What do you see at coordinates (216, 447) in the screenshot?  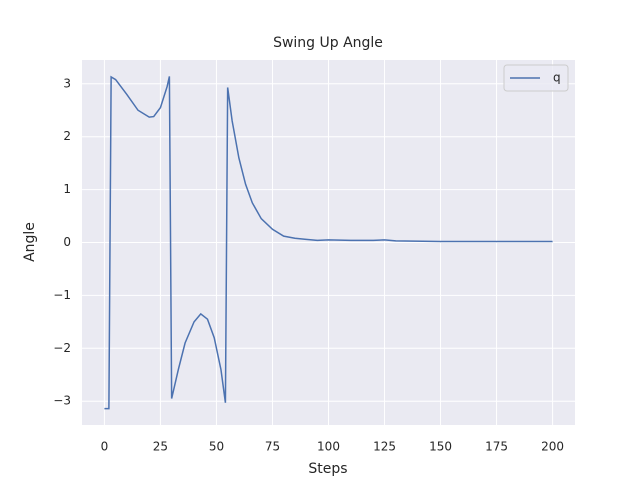 I see `x-tick-label: 50` at bounding box center [216, 447].